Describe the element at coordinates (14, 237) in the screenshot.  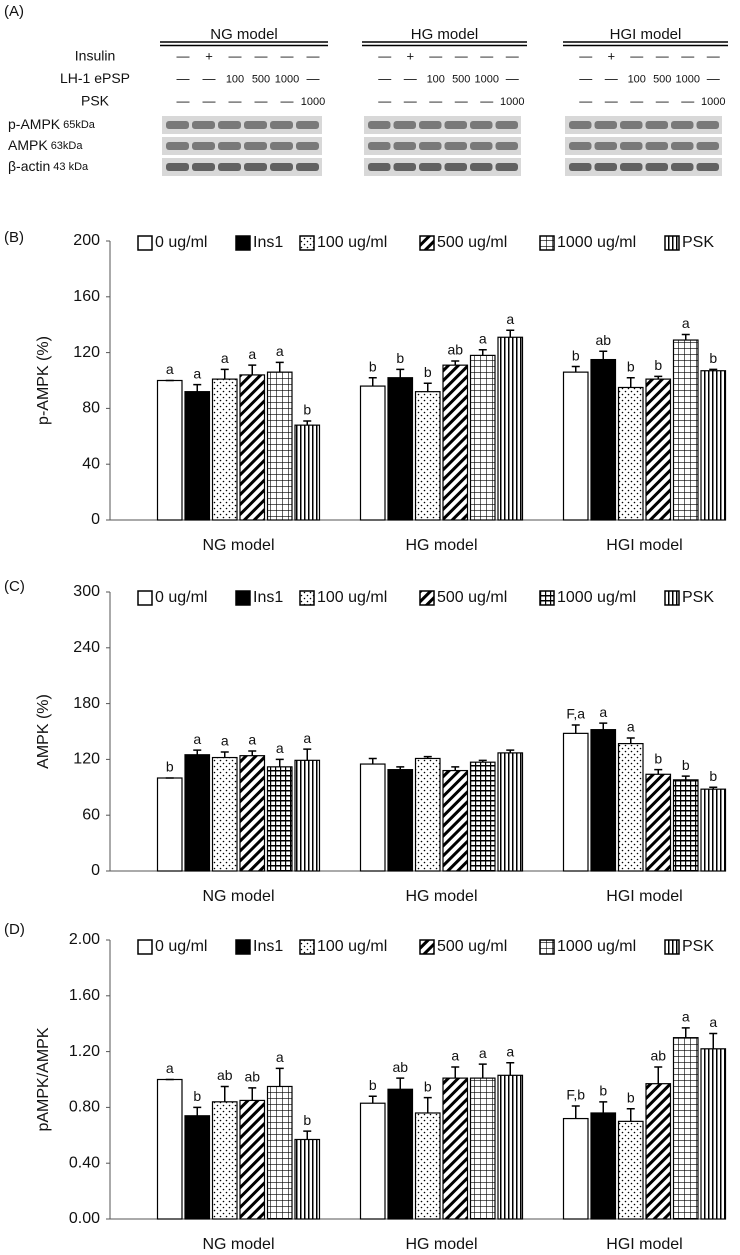
I see `panel-label: (B)` at that location.